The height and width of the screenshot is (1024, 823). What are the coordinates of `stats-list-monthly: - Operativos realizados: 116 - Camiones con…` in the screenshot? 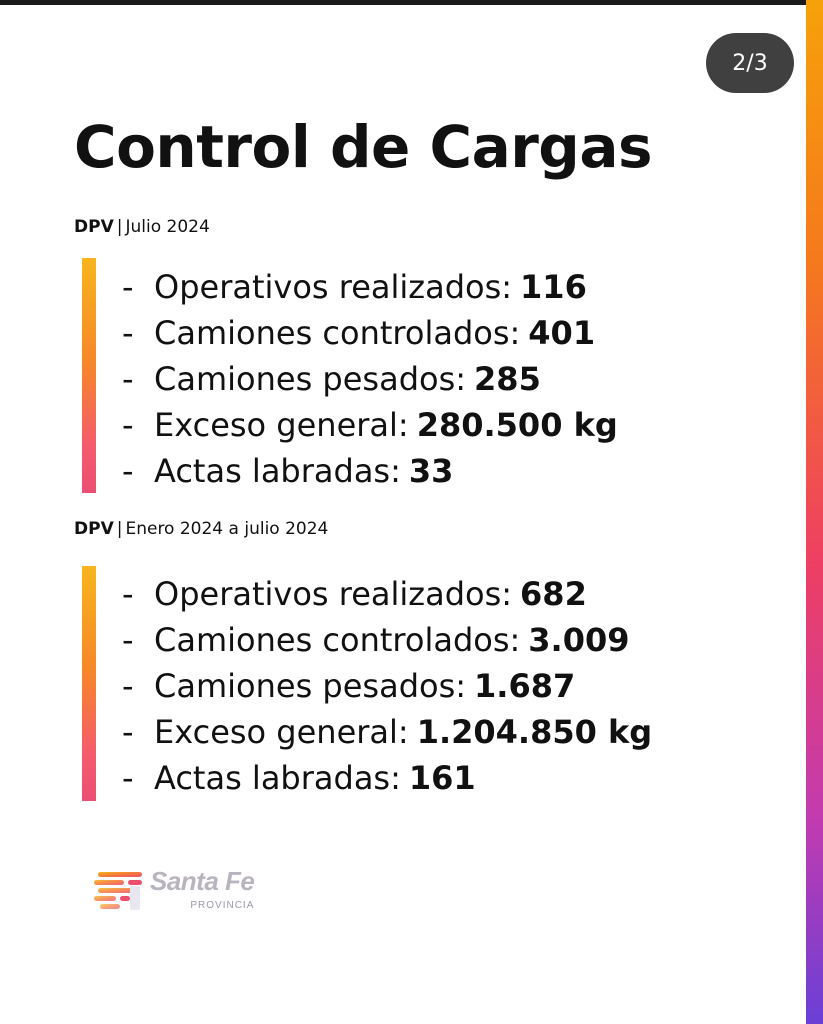 It's located at (370, 379).